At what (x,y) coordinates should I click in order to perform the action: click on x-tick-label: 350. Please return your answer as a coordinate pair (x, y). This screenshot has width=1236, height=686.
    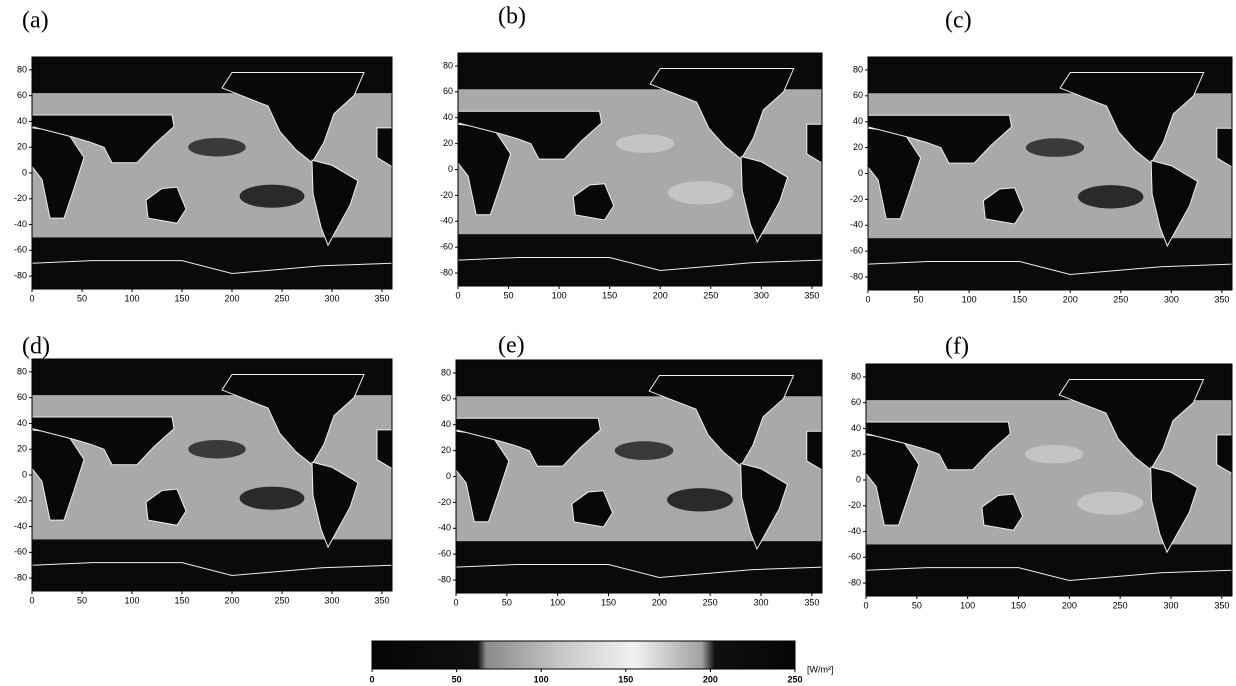
    Looking at the image, I should click on (381, 600).